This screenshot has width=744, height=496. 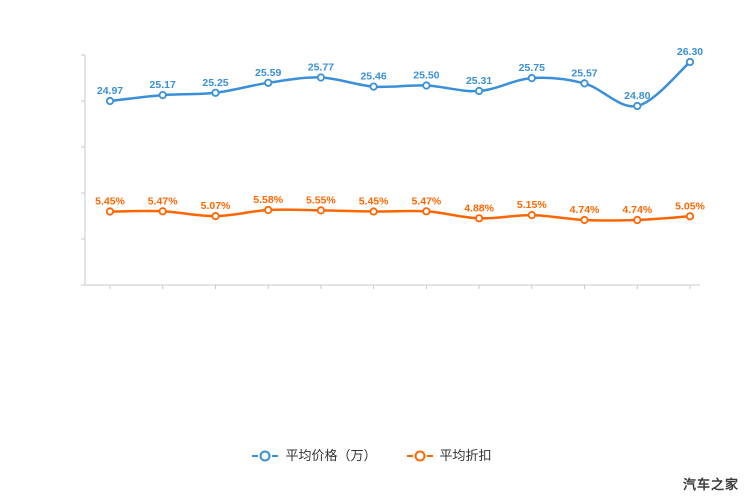 What do you see at coordinates (215, 83) in the screenshot?
I see `data-label: 25.25` at bounding box center [215, 83].